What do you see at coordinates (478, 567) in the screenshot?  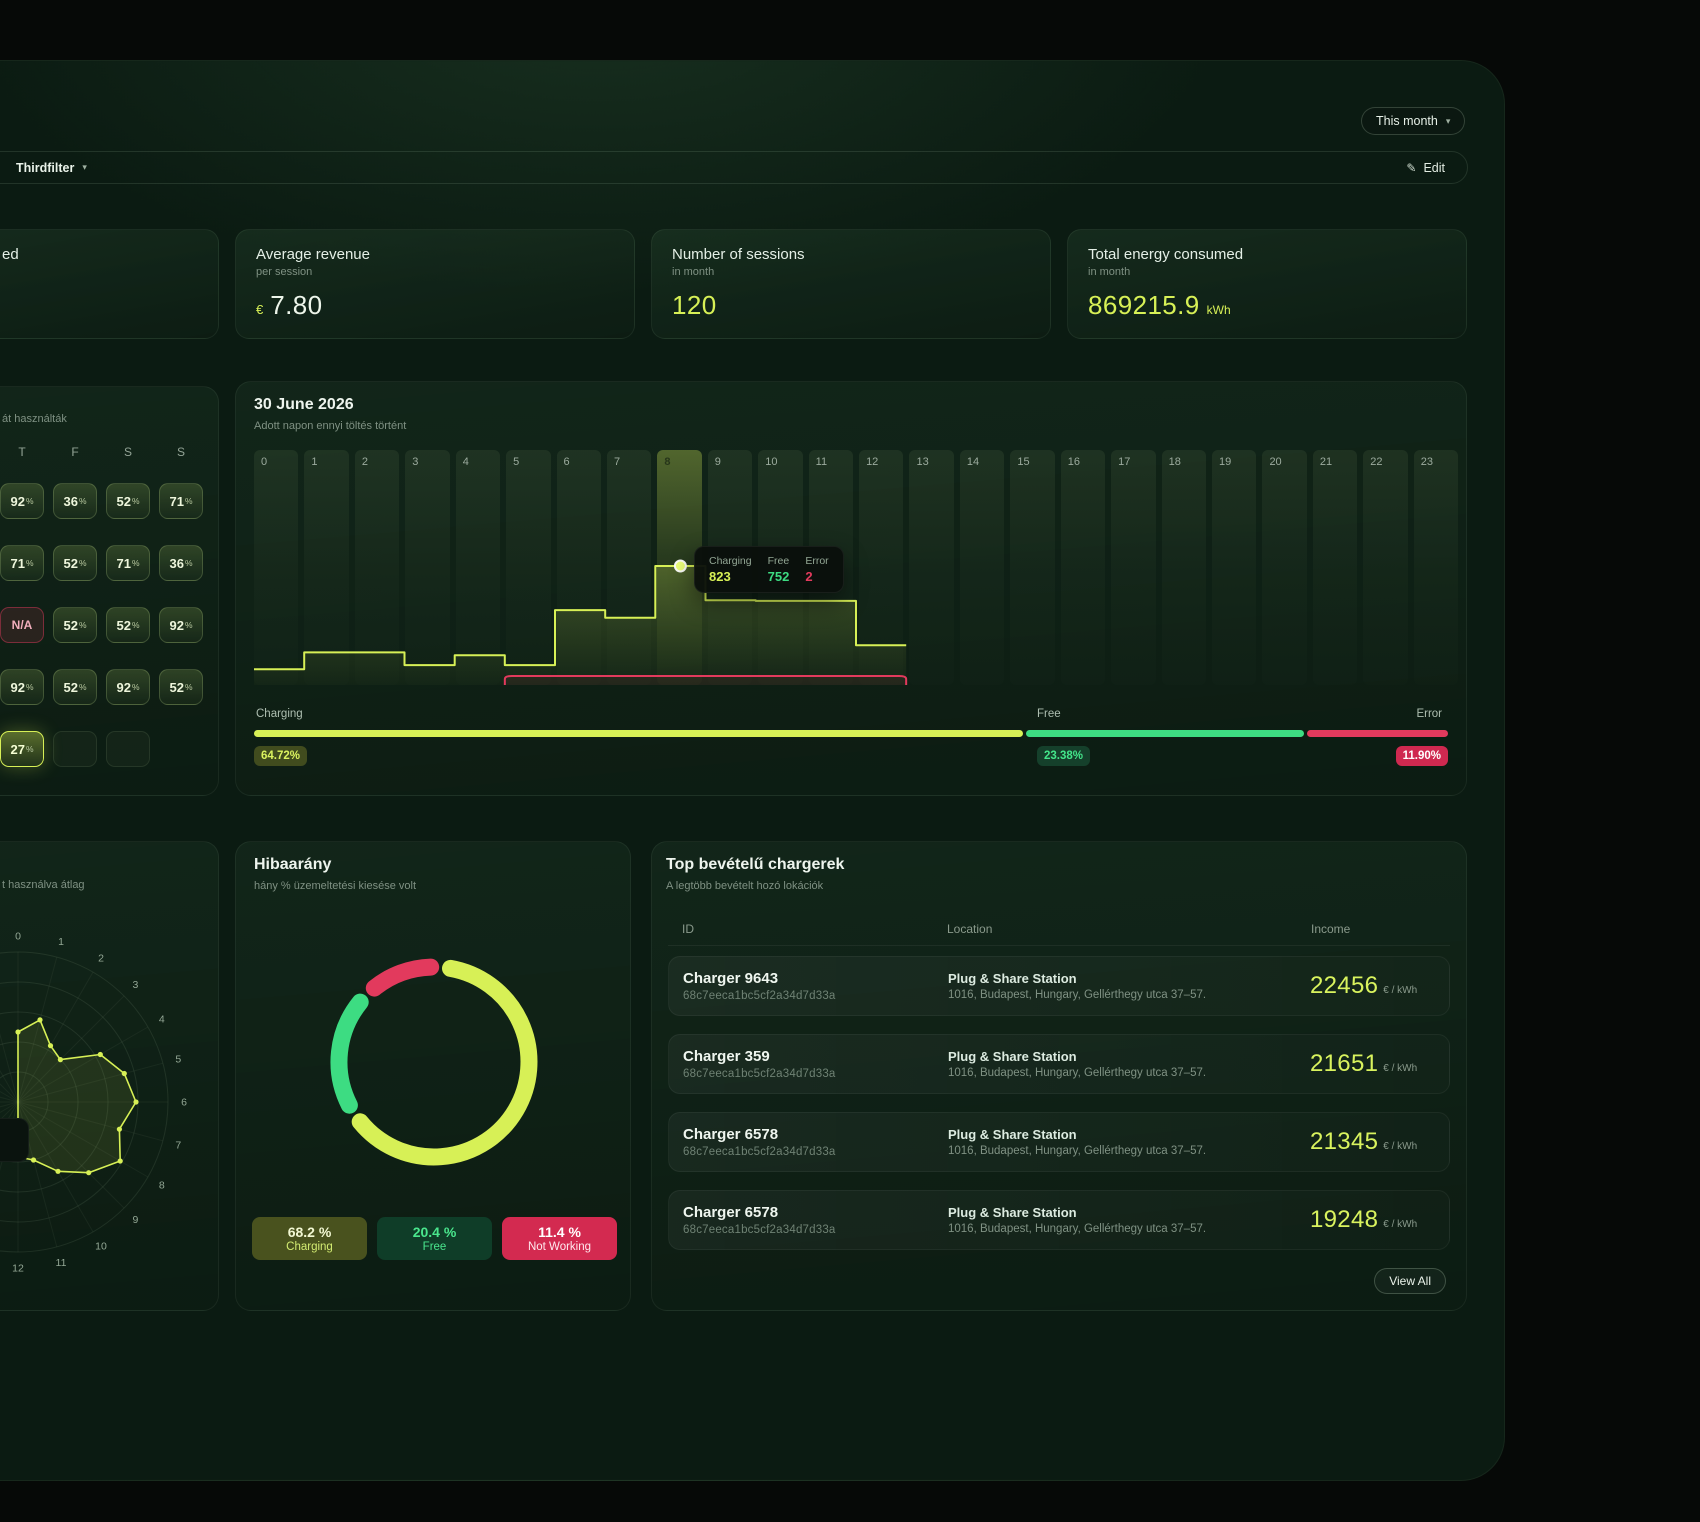 I see `hour-column: 4` at bounding box center [478, 567].